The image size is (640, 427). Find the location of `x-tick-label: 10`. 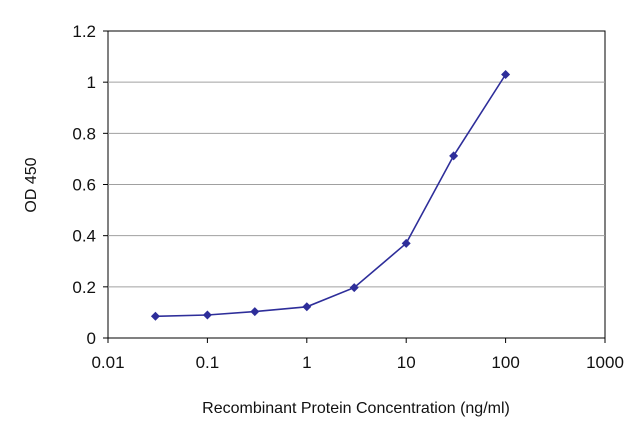

x-tick-label: 10 is located at coordinates (406, 362).